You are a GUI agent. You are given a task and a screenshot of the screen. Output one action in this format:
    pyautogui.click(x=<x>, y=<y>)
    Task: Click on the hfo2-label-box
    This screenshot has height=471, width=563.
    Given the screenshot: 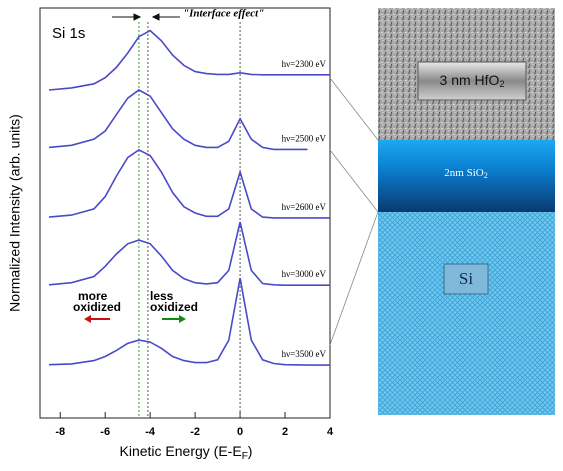 What is the action you would take?
    pyautogui.click(x=472, y=81)
    